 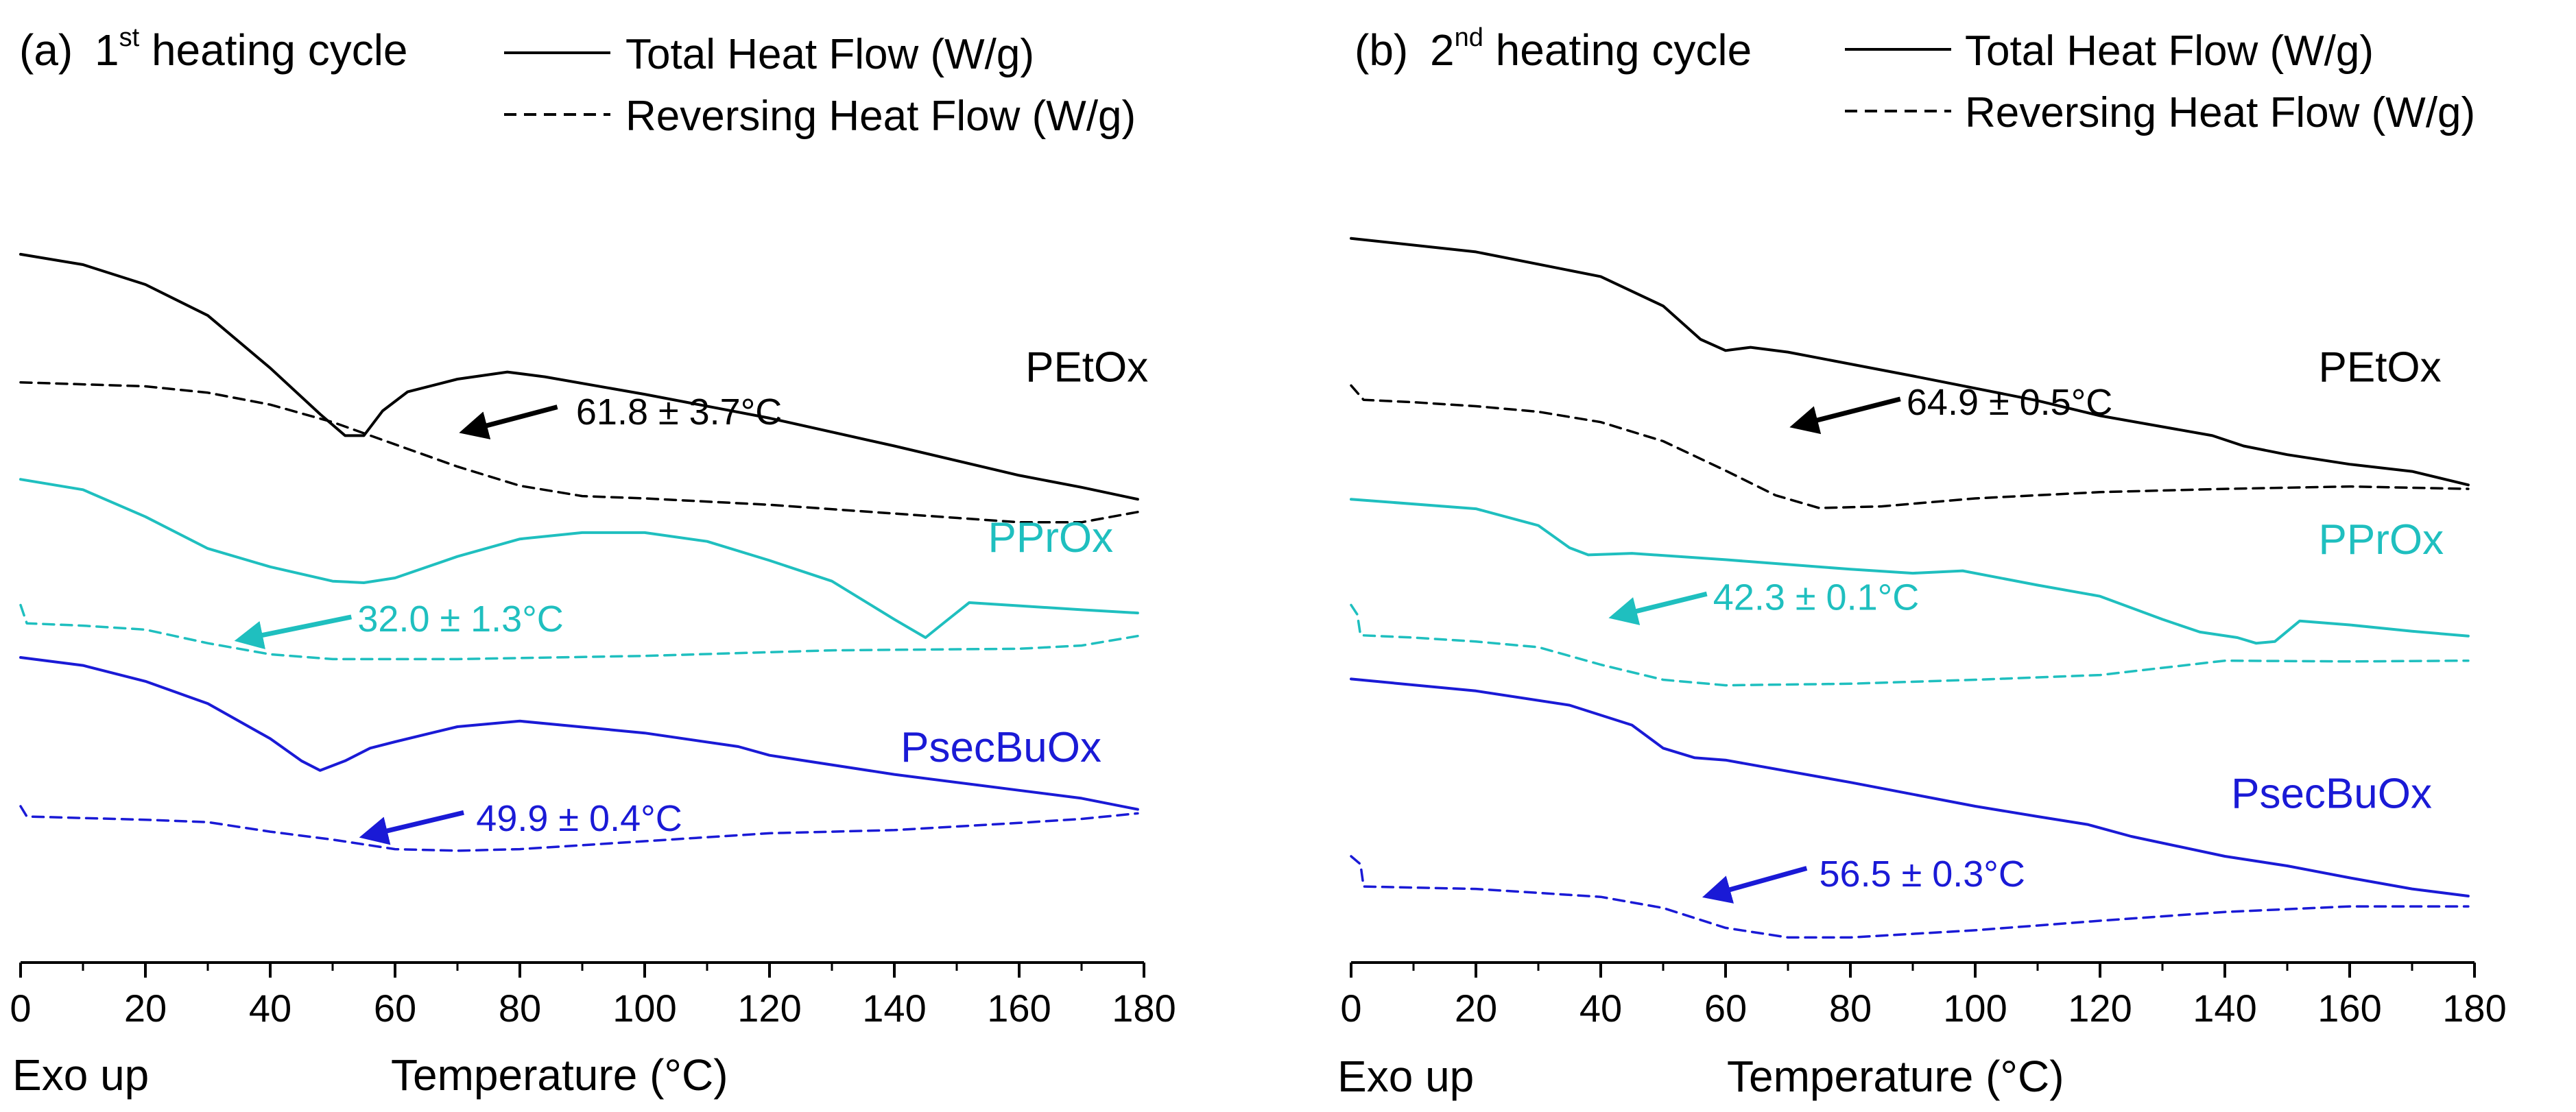 I want to click on panel-b-tg-arrow-pprox, so click(x=1658, y=608).